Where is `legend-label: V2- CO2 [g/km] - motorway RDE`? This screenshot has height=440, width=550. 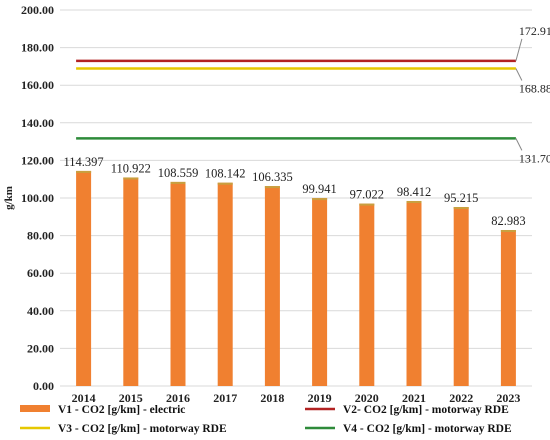
legend-label: V2- CO2 [g/km] - motorway RDE is located at coordinates (426, 410).